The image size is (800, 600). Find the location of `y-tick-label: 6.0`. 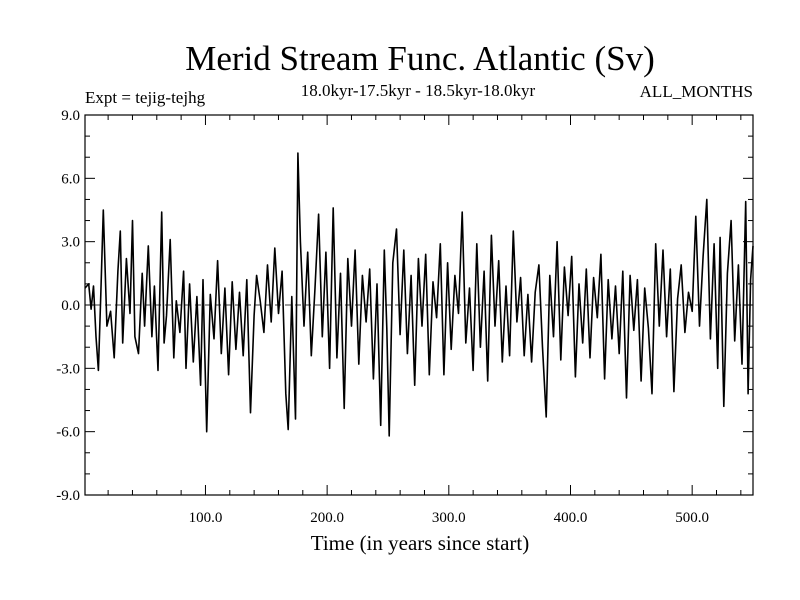

y-tick-label: 6.0 is located at coordinates (70, 179).